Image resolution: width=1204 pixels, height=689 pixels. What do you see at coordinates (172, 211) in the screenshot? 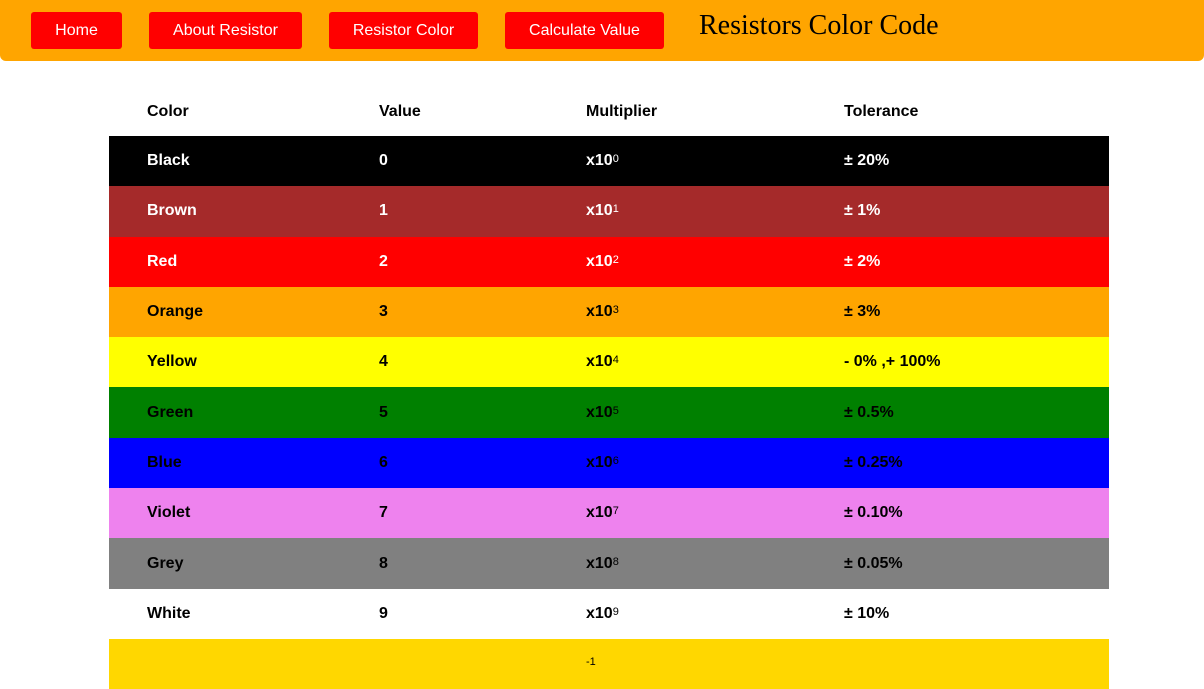
I see `color-name: Brown` at bounding box center [172, 211].